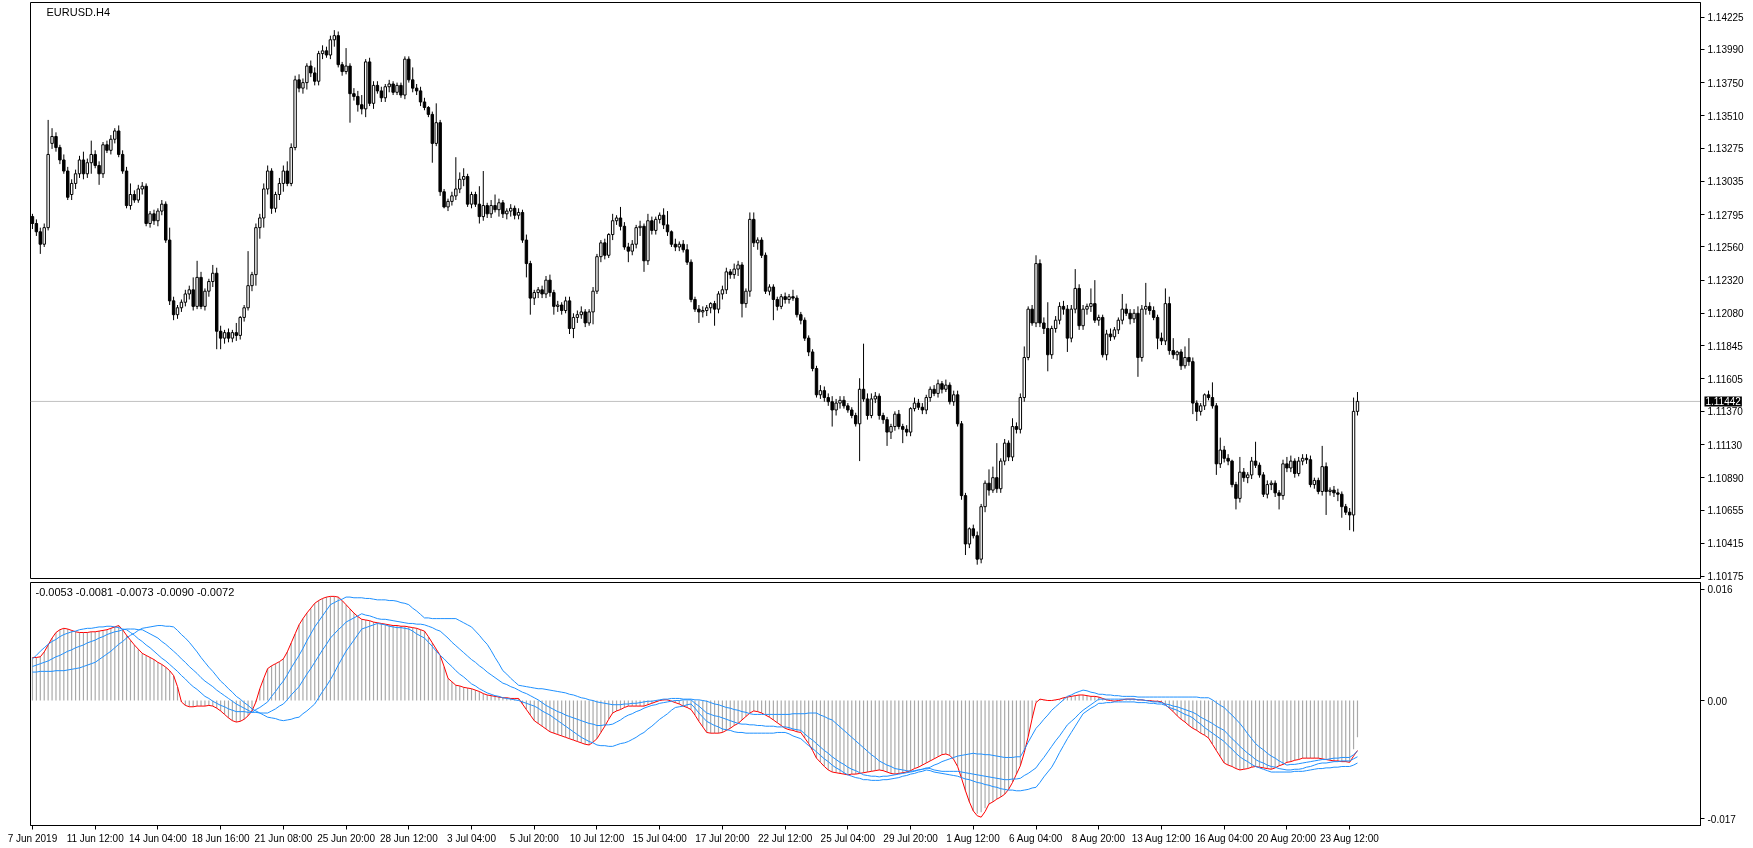 The image size is (1753, 848). I want to click on x-tick-label: 21 Jun 08:00, so click(283, 838).